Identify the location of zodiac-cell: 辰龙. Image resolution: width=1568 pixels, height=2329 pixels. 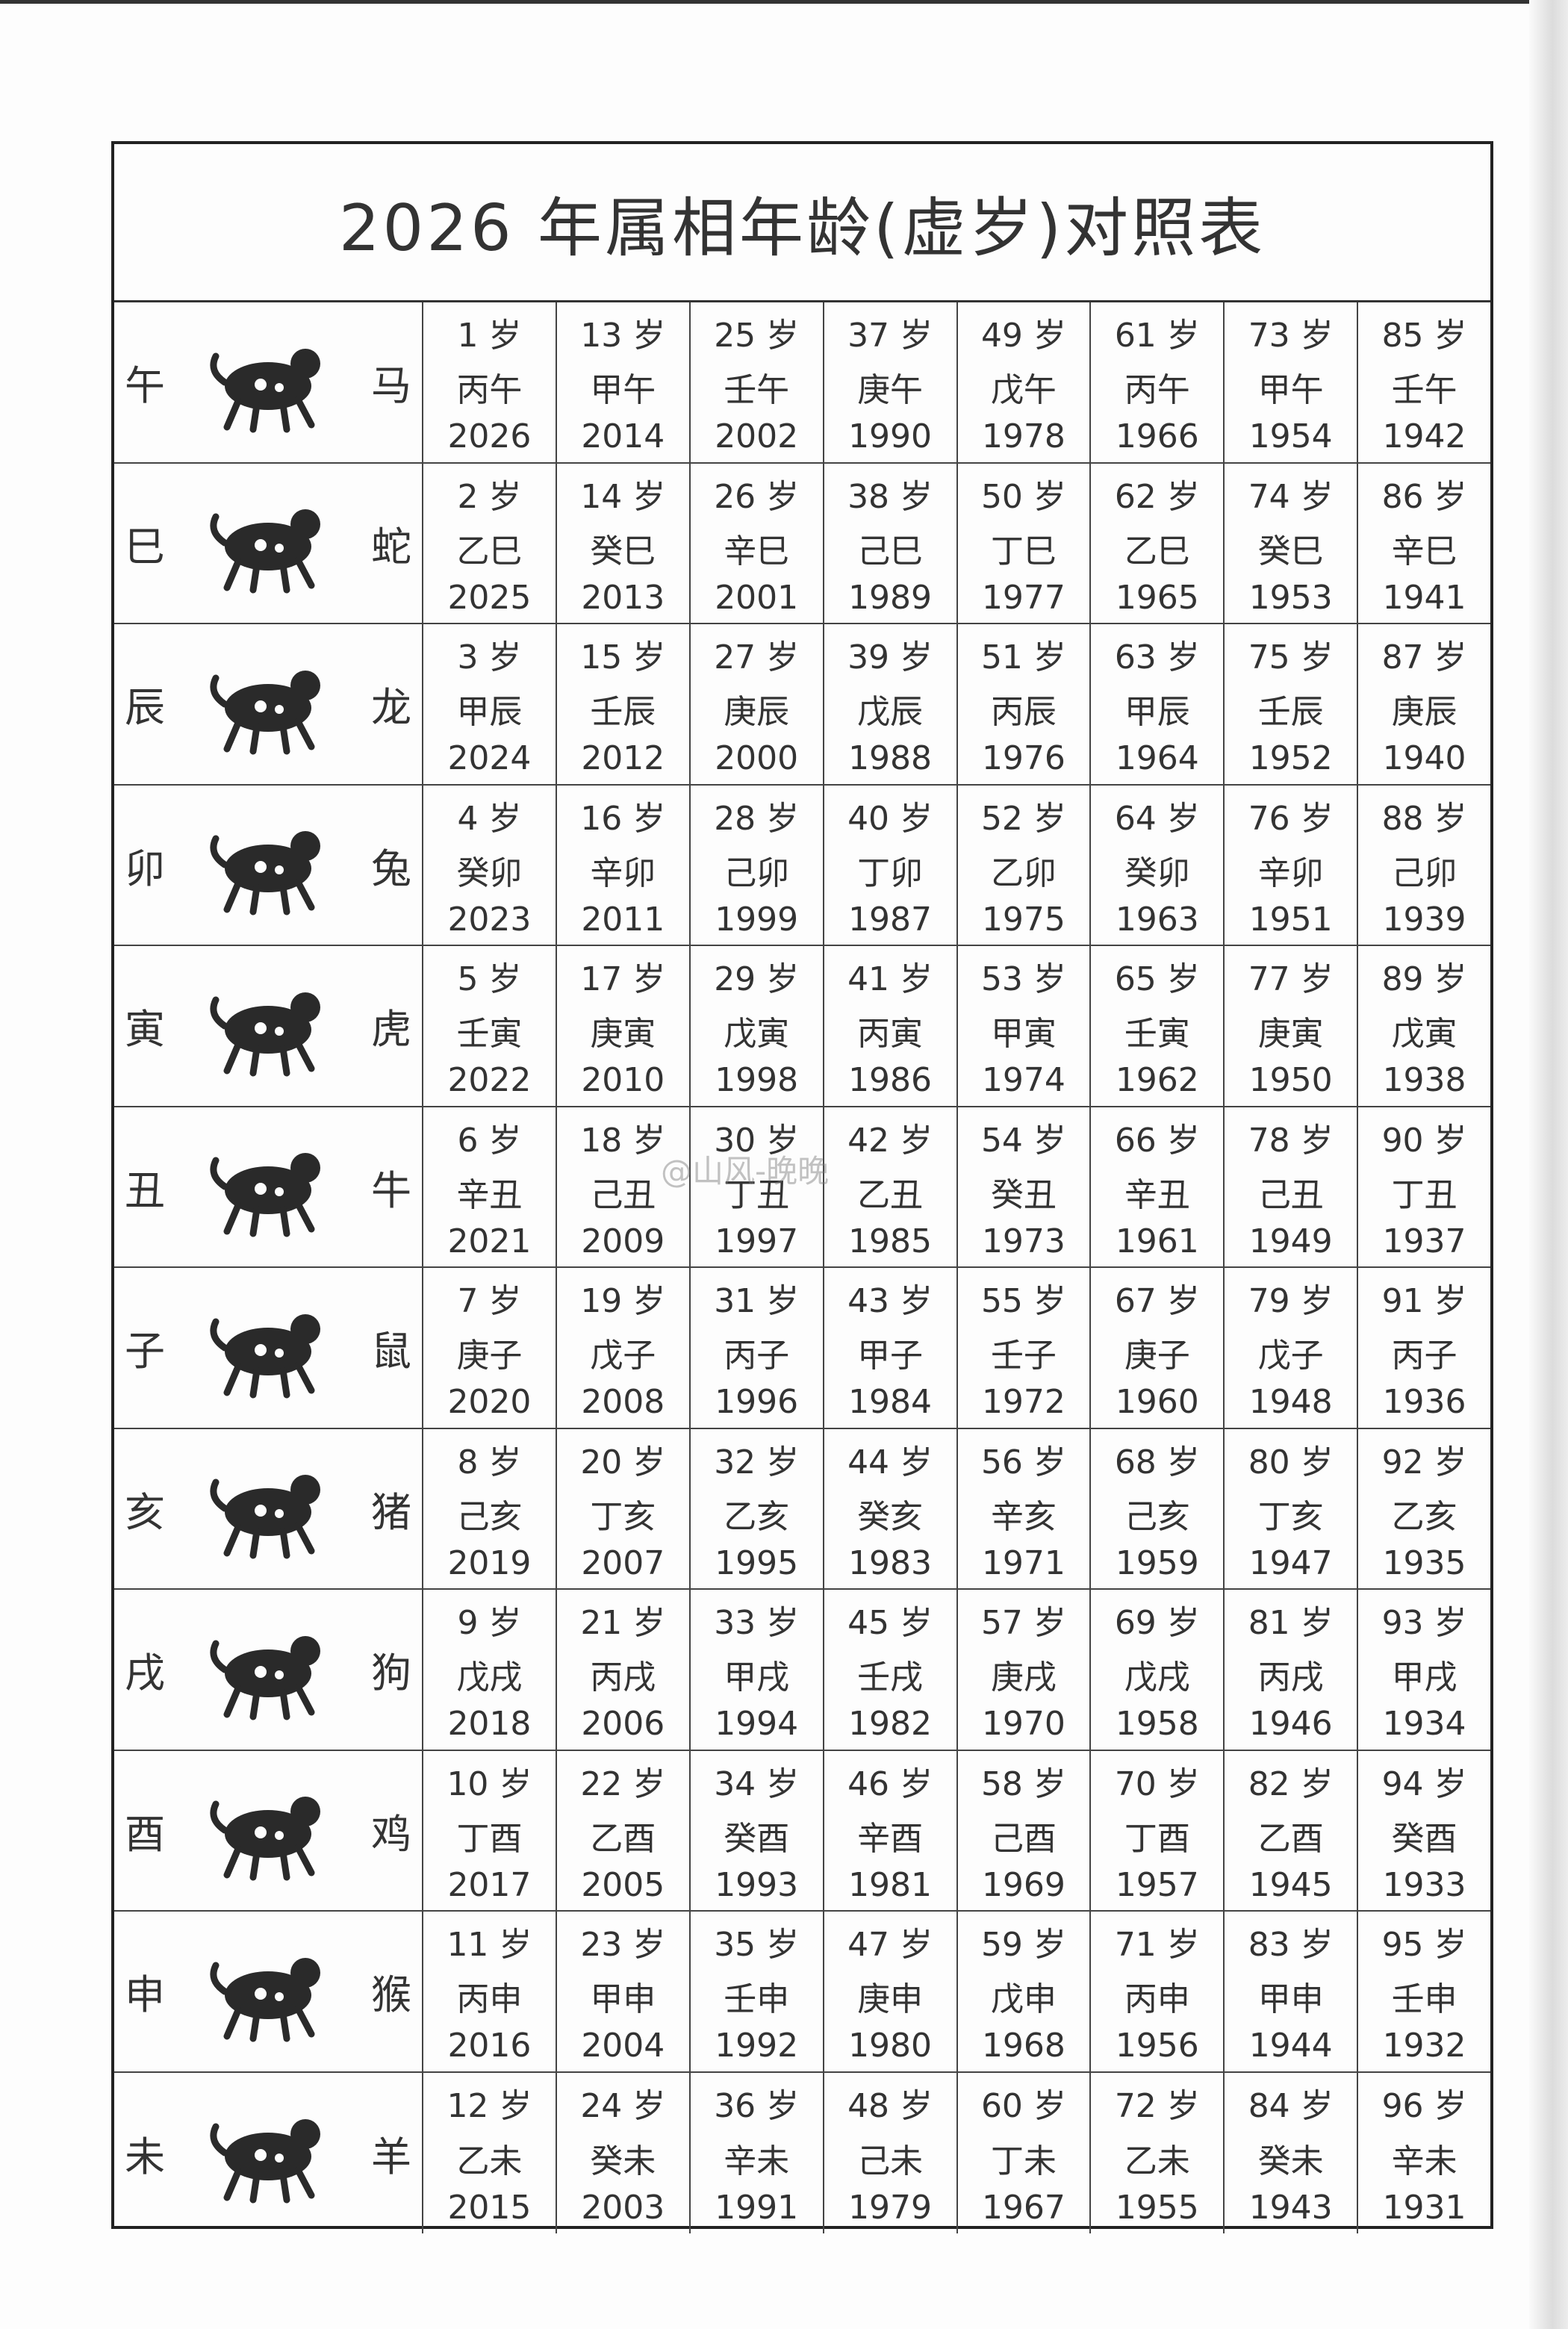
(268, 704).